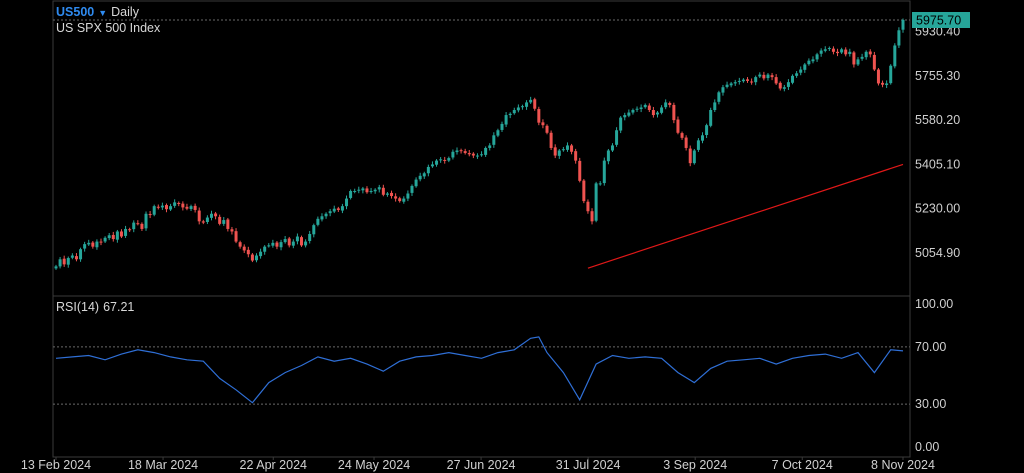 Image resolution: width=1024 pixels, height=473 pixels. Describe the element at coordinates (802, 465) in the screenshot. I see `time-tick-label: 7 Oct 2024` at that location.